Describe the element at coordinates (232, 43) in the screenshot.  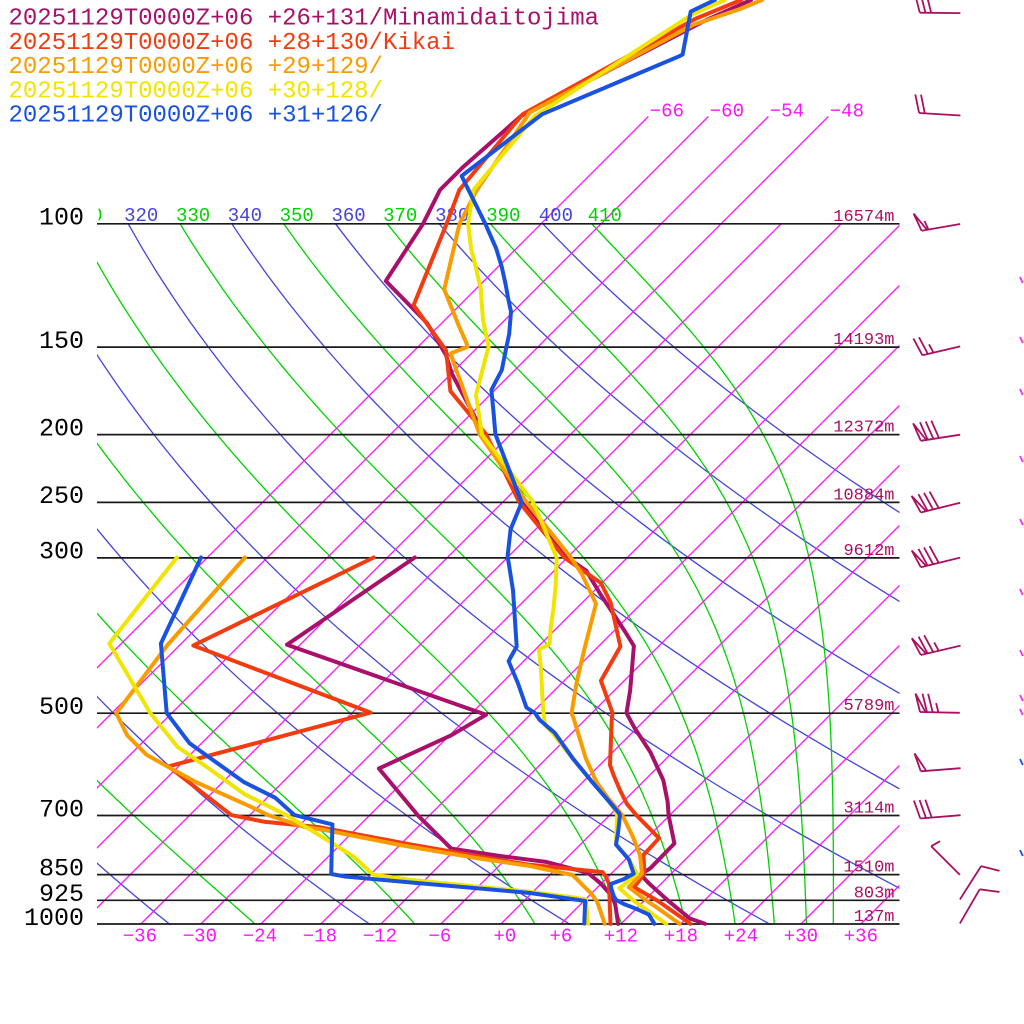
I see `svg-text:20251129T0000Z+06 +28+130/Kika: 20251129T0000Z+06 +28+130/Kikai` at that location.